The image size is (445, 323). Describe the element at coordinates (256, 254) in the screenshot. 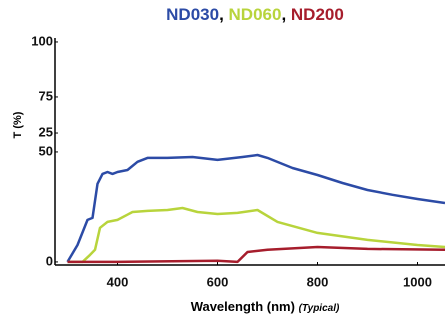

I see `series-line` at that location.